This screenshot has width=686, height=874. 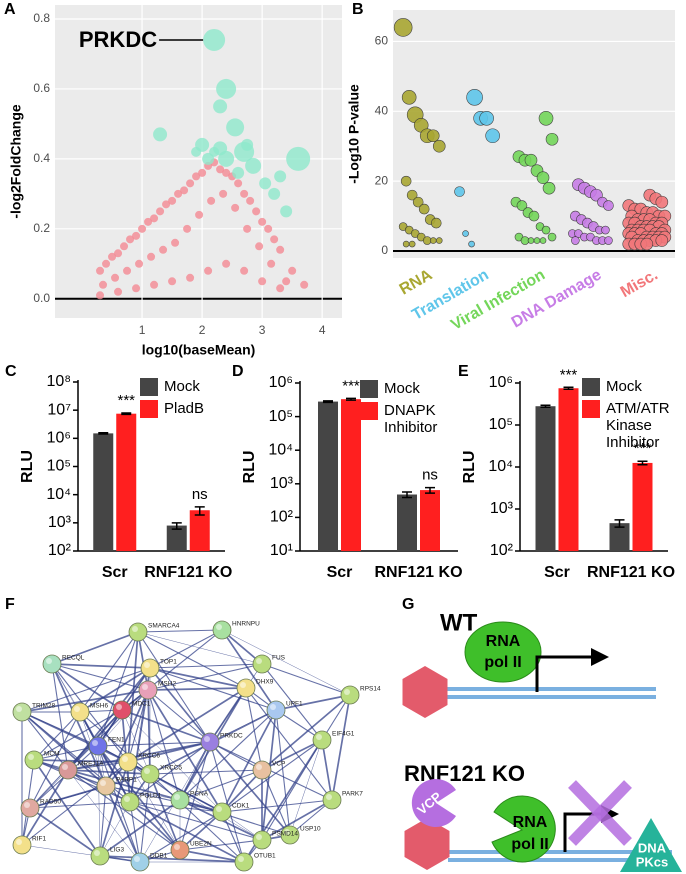 I want to click on legend-label: Mock, so click(x=624, y=386).